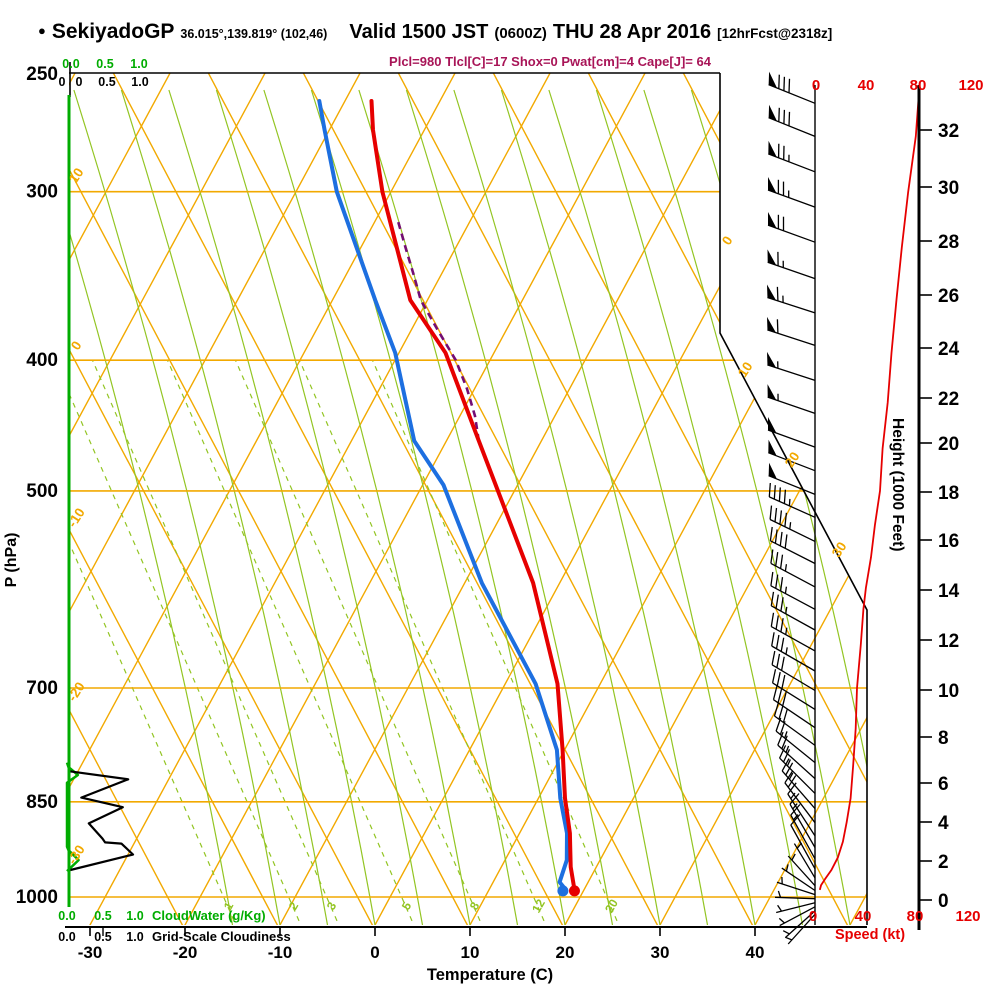  Describe the element at coordinates (42, 802) in the screenshot. I see `svg-text: 850` at that location.